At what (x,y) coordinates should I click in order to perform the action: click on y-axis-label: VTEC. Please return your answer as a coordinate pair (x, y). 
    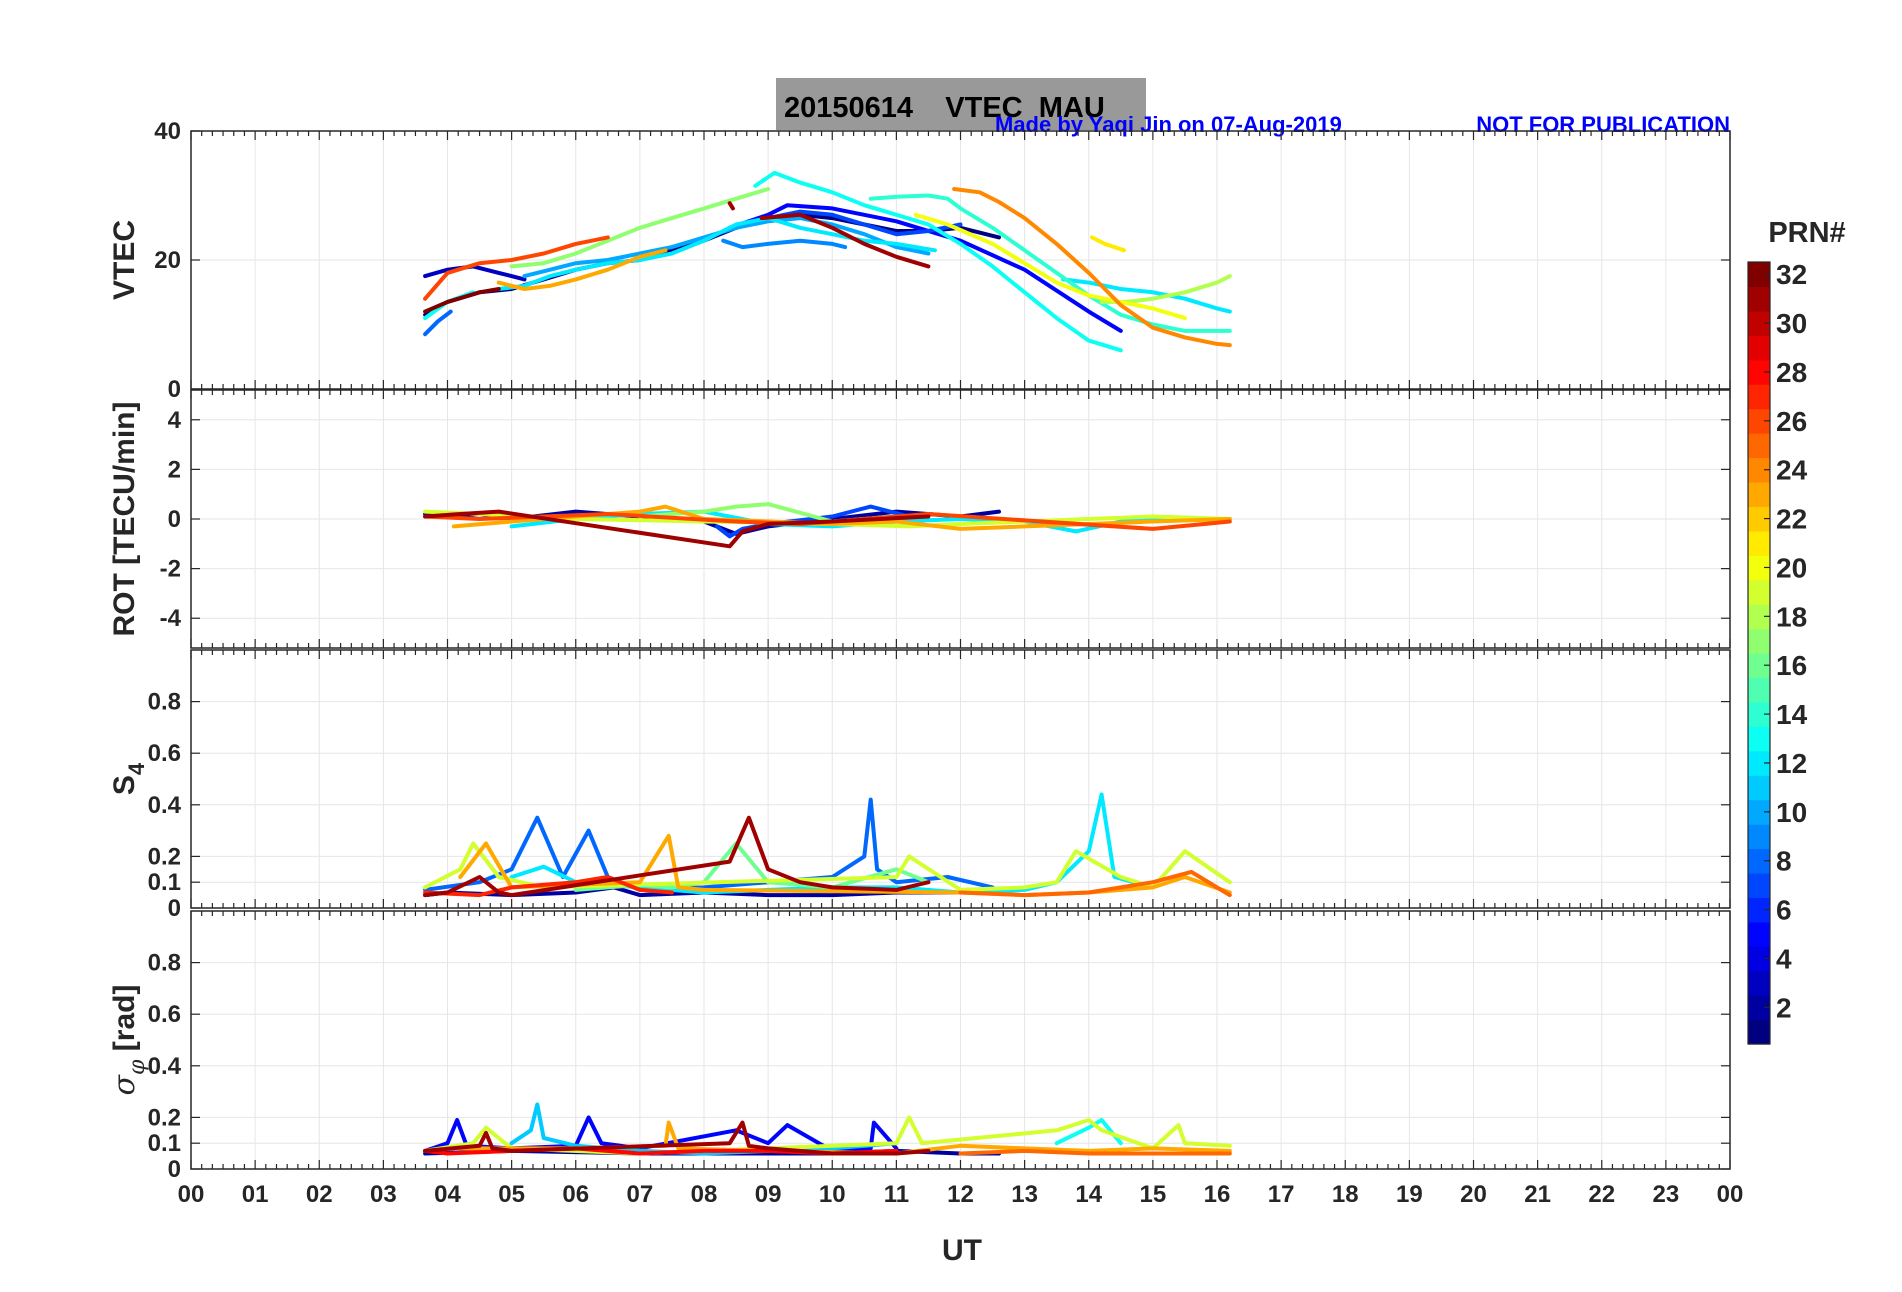
    Looking at the image, I should click on (124, 260).